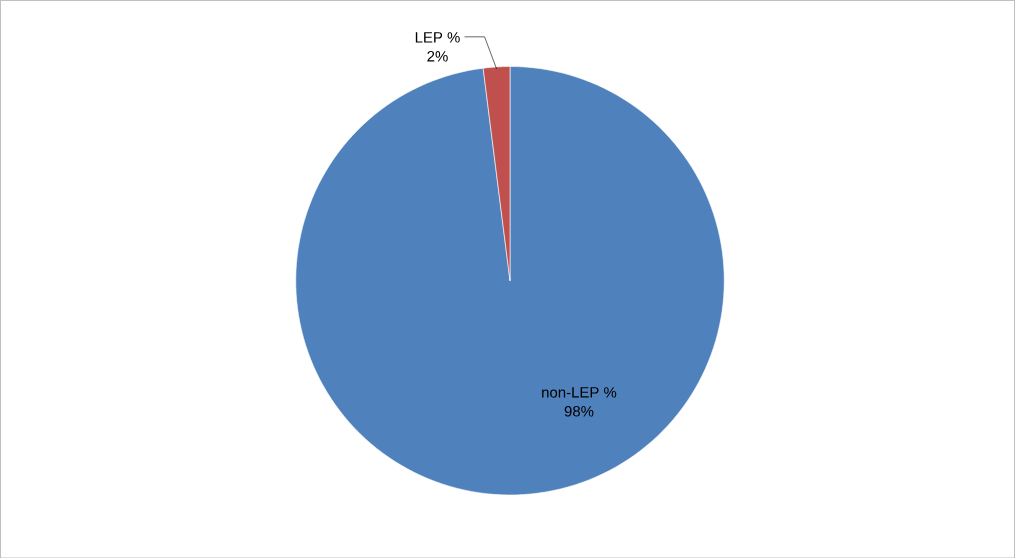 This screenshot has width=1015, height=558. Describe the element at coordinates (579, 392) in the screenshot. I see `slice-label: non-LEP %` at that location.